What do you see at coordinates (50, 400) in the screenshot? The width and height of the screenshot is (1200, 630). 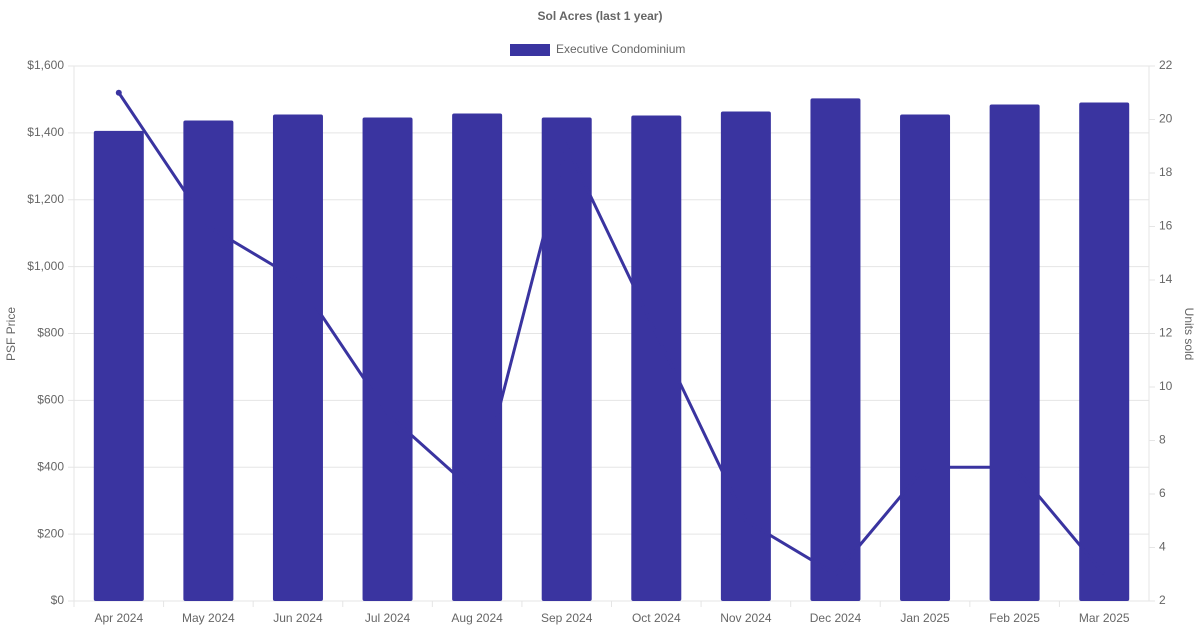 I see `y-tick-label: $600` at bounding box center [50, 400].